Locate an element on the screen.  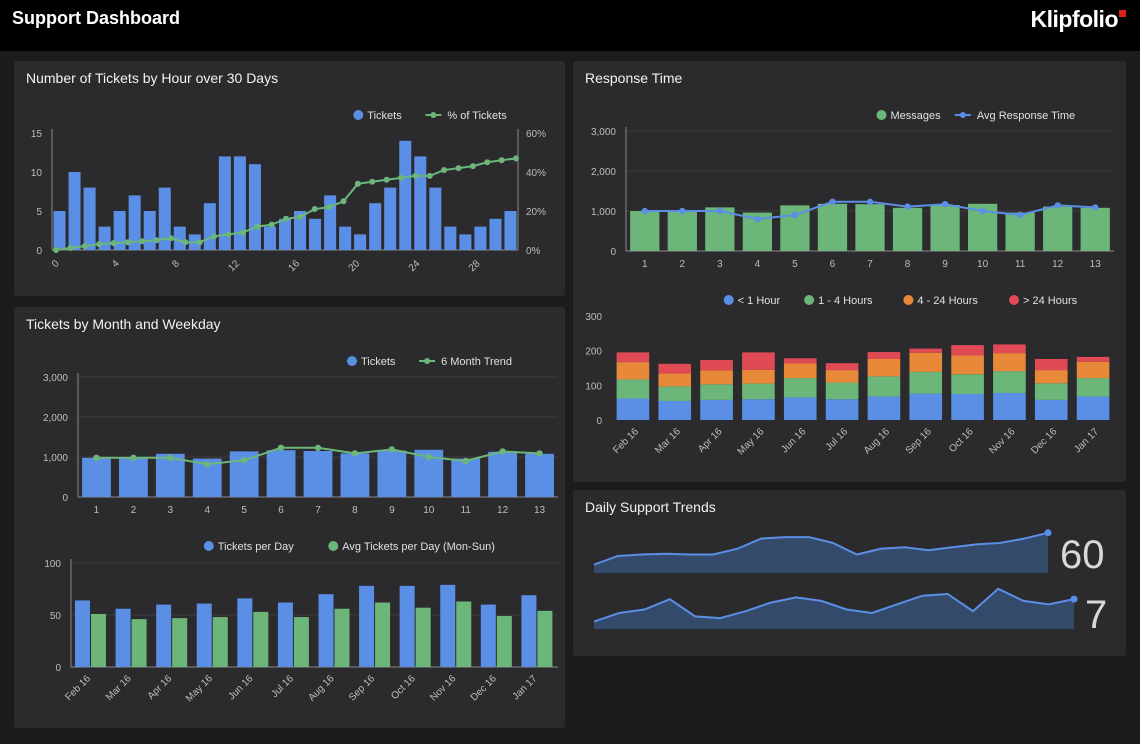
x-tick-label: Dec 16 is located at coordinates (484, 688).